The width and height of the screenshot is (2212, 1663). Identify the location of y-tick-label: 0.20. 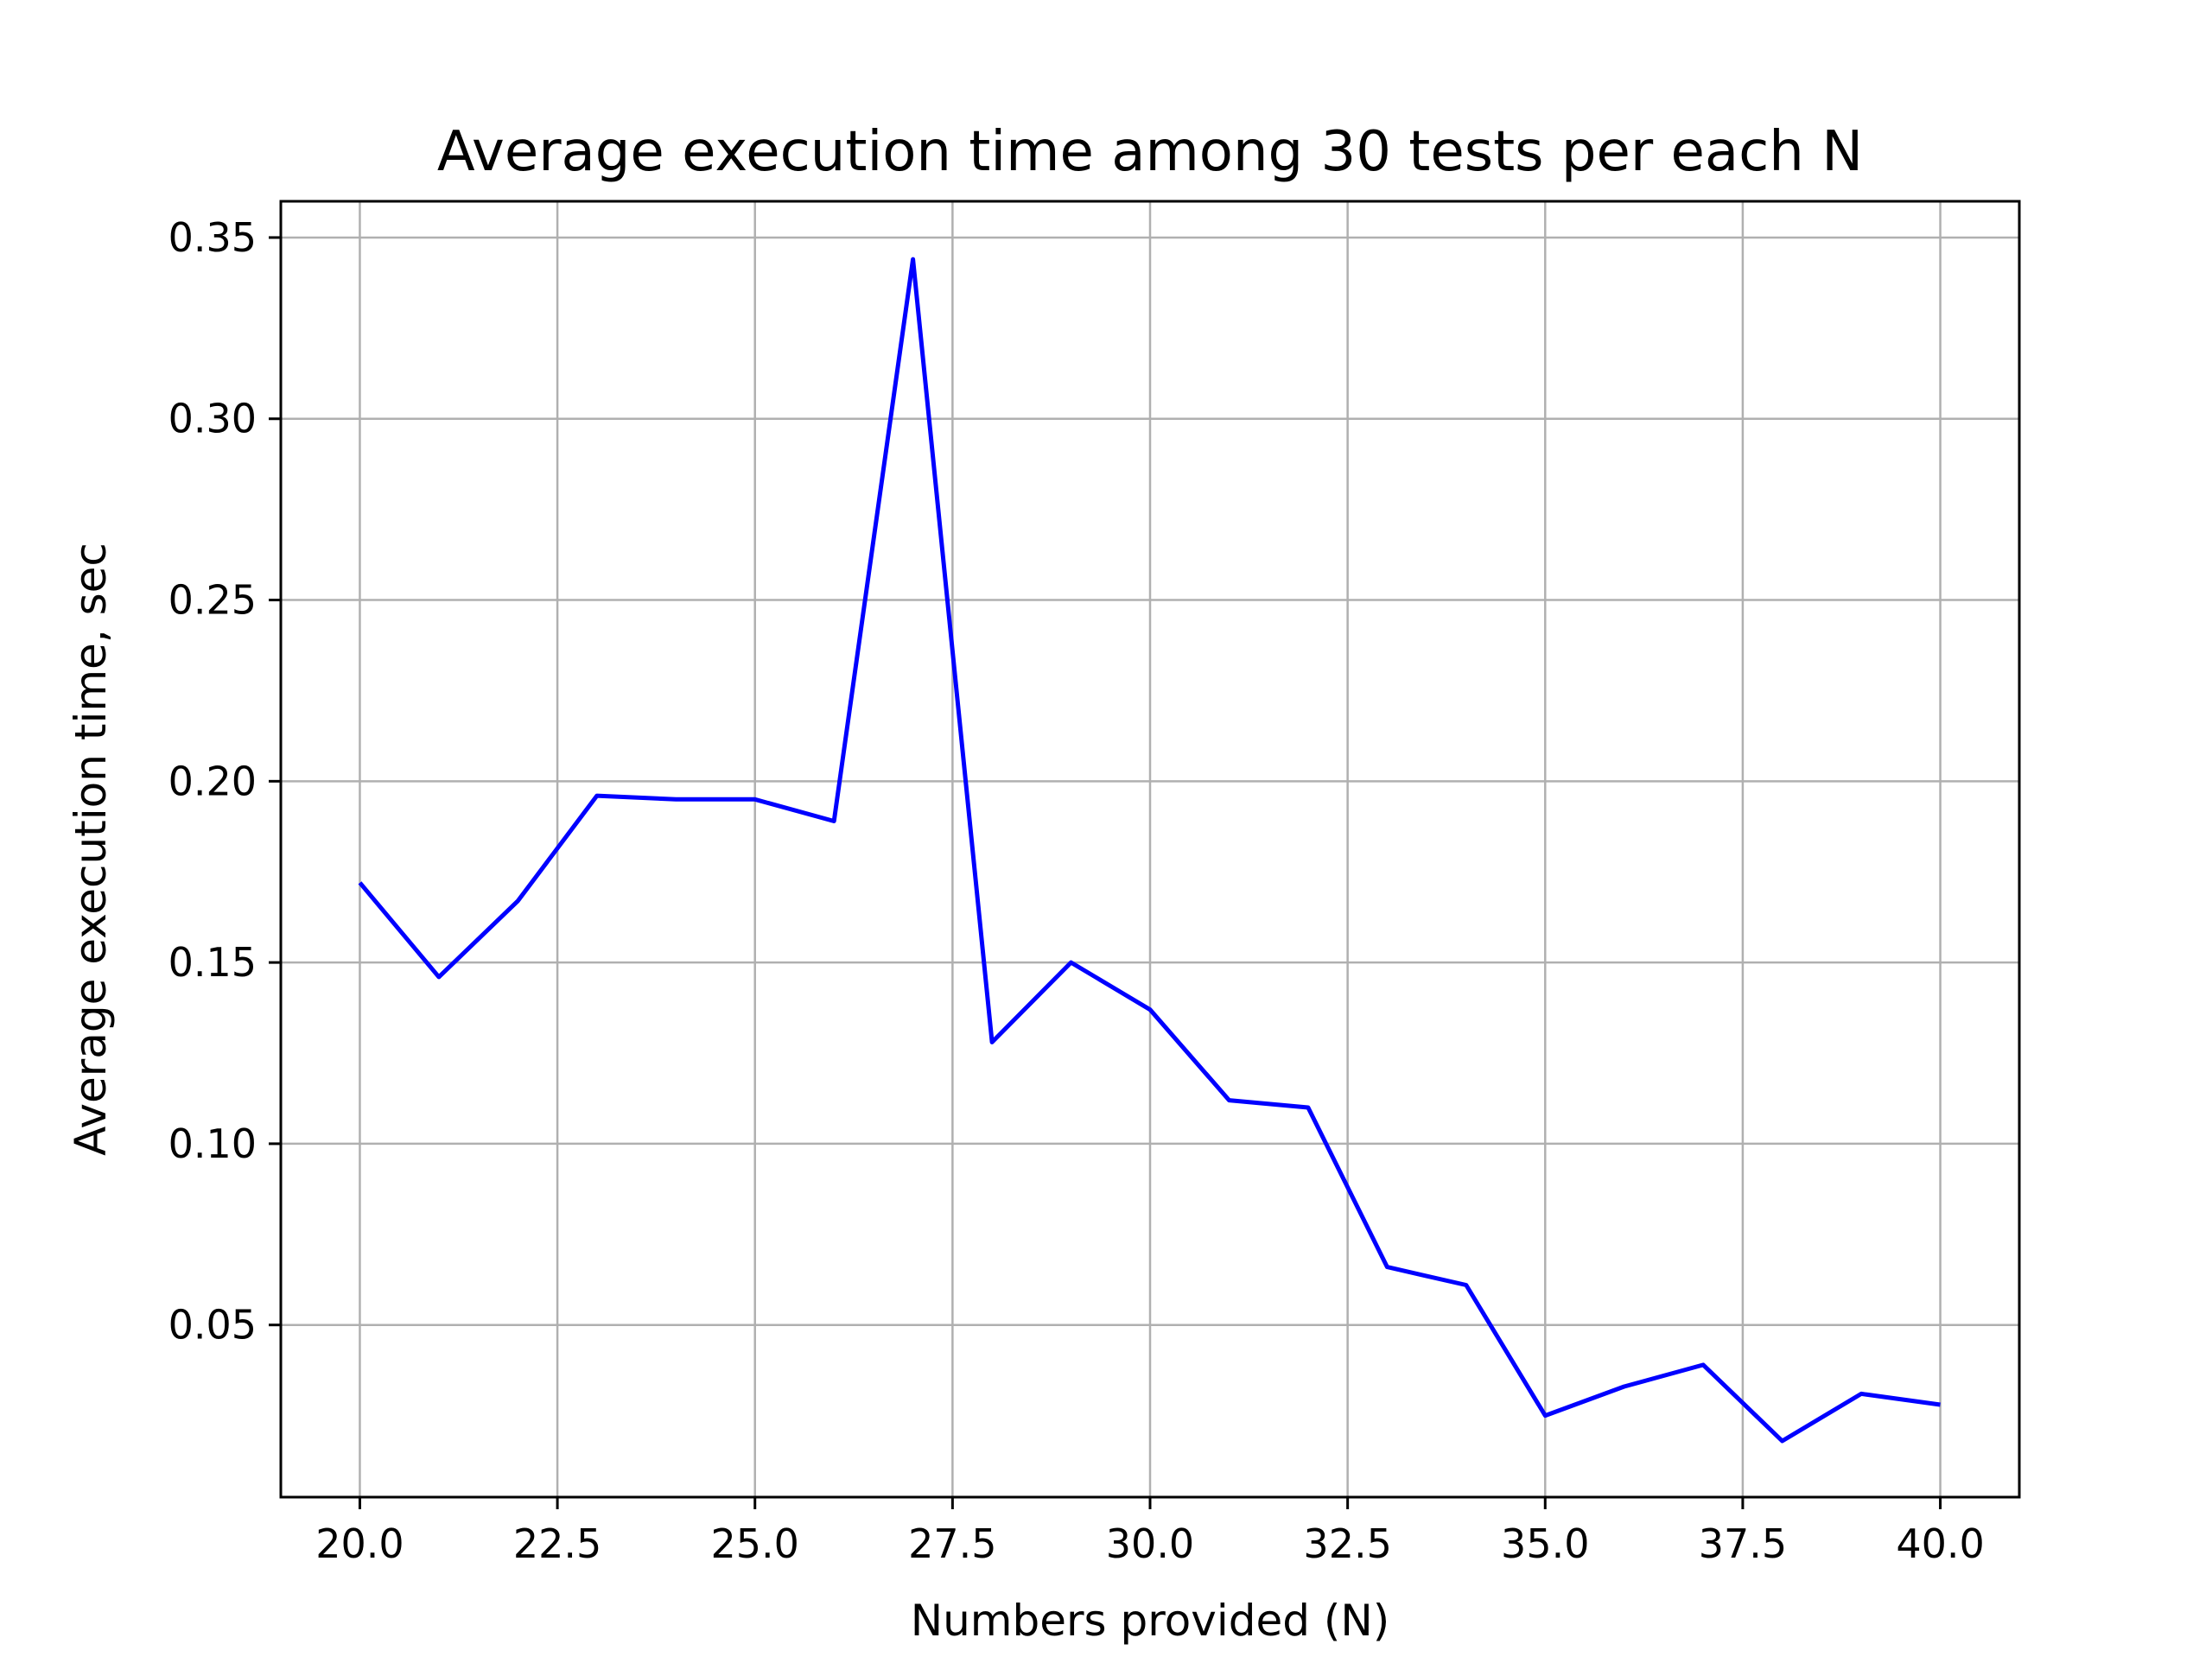
(212, 781).